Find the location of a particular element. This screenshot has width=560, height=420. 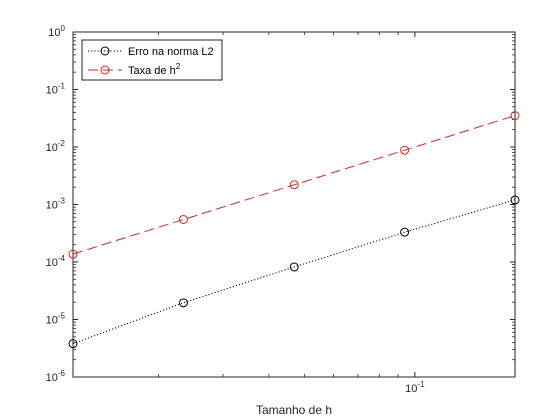

y-tick-label: 10⁻³ is located at coordinates (56, 204).